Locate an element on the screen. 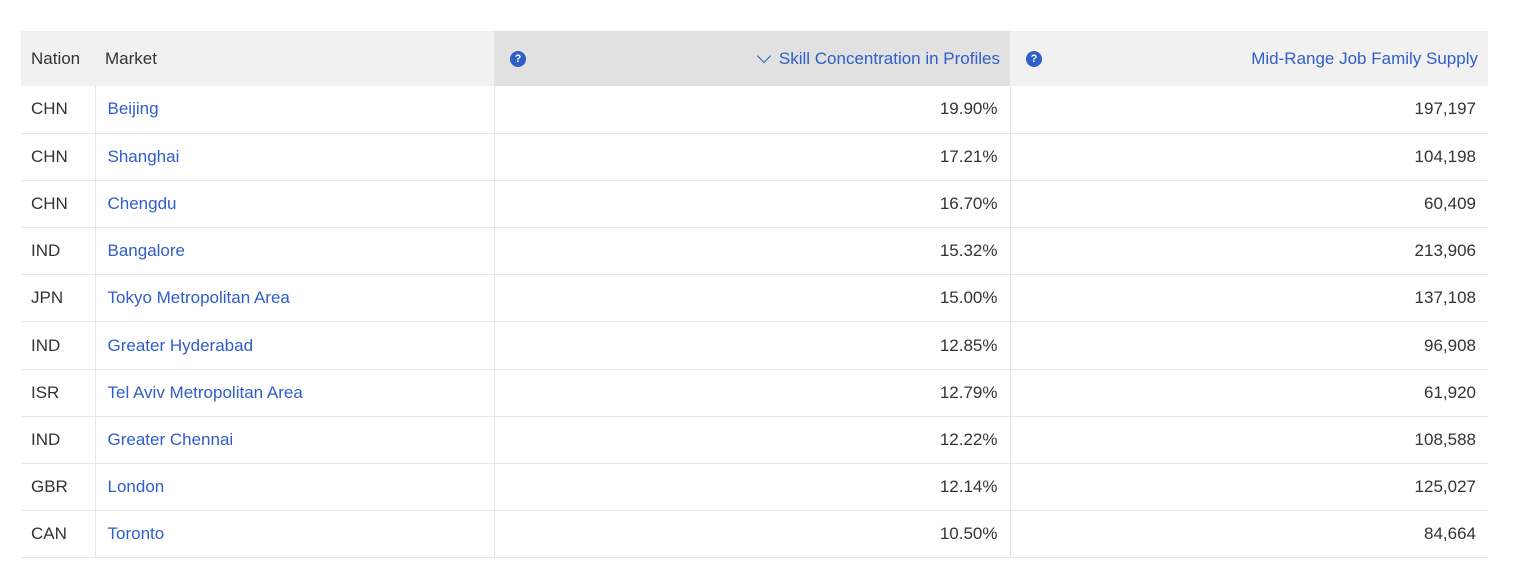 The image size is (1528, 586). skill-concentration-cell: 12.79% is located at coordinates (751, 393).